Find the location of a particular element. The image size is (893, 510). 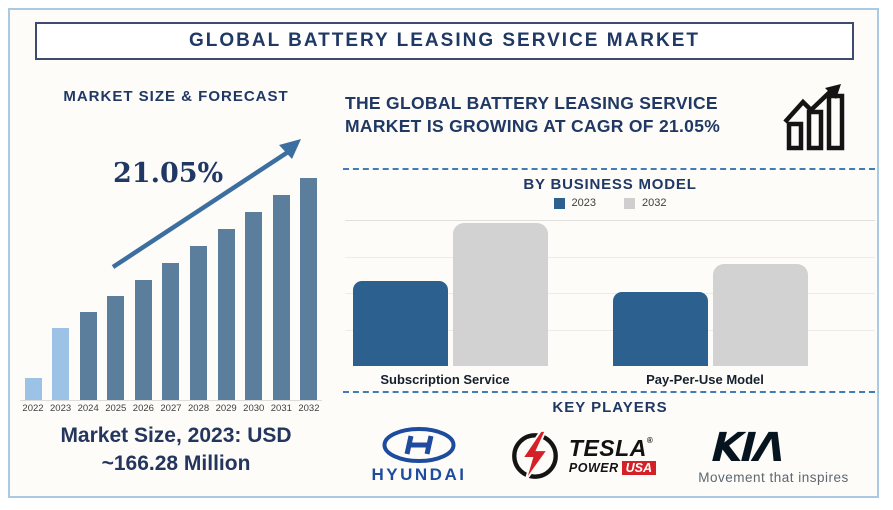

legend-label-2023: 2023 is located at coordinates (583, 203).